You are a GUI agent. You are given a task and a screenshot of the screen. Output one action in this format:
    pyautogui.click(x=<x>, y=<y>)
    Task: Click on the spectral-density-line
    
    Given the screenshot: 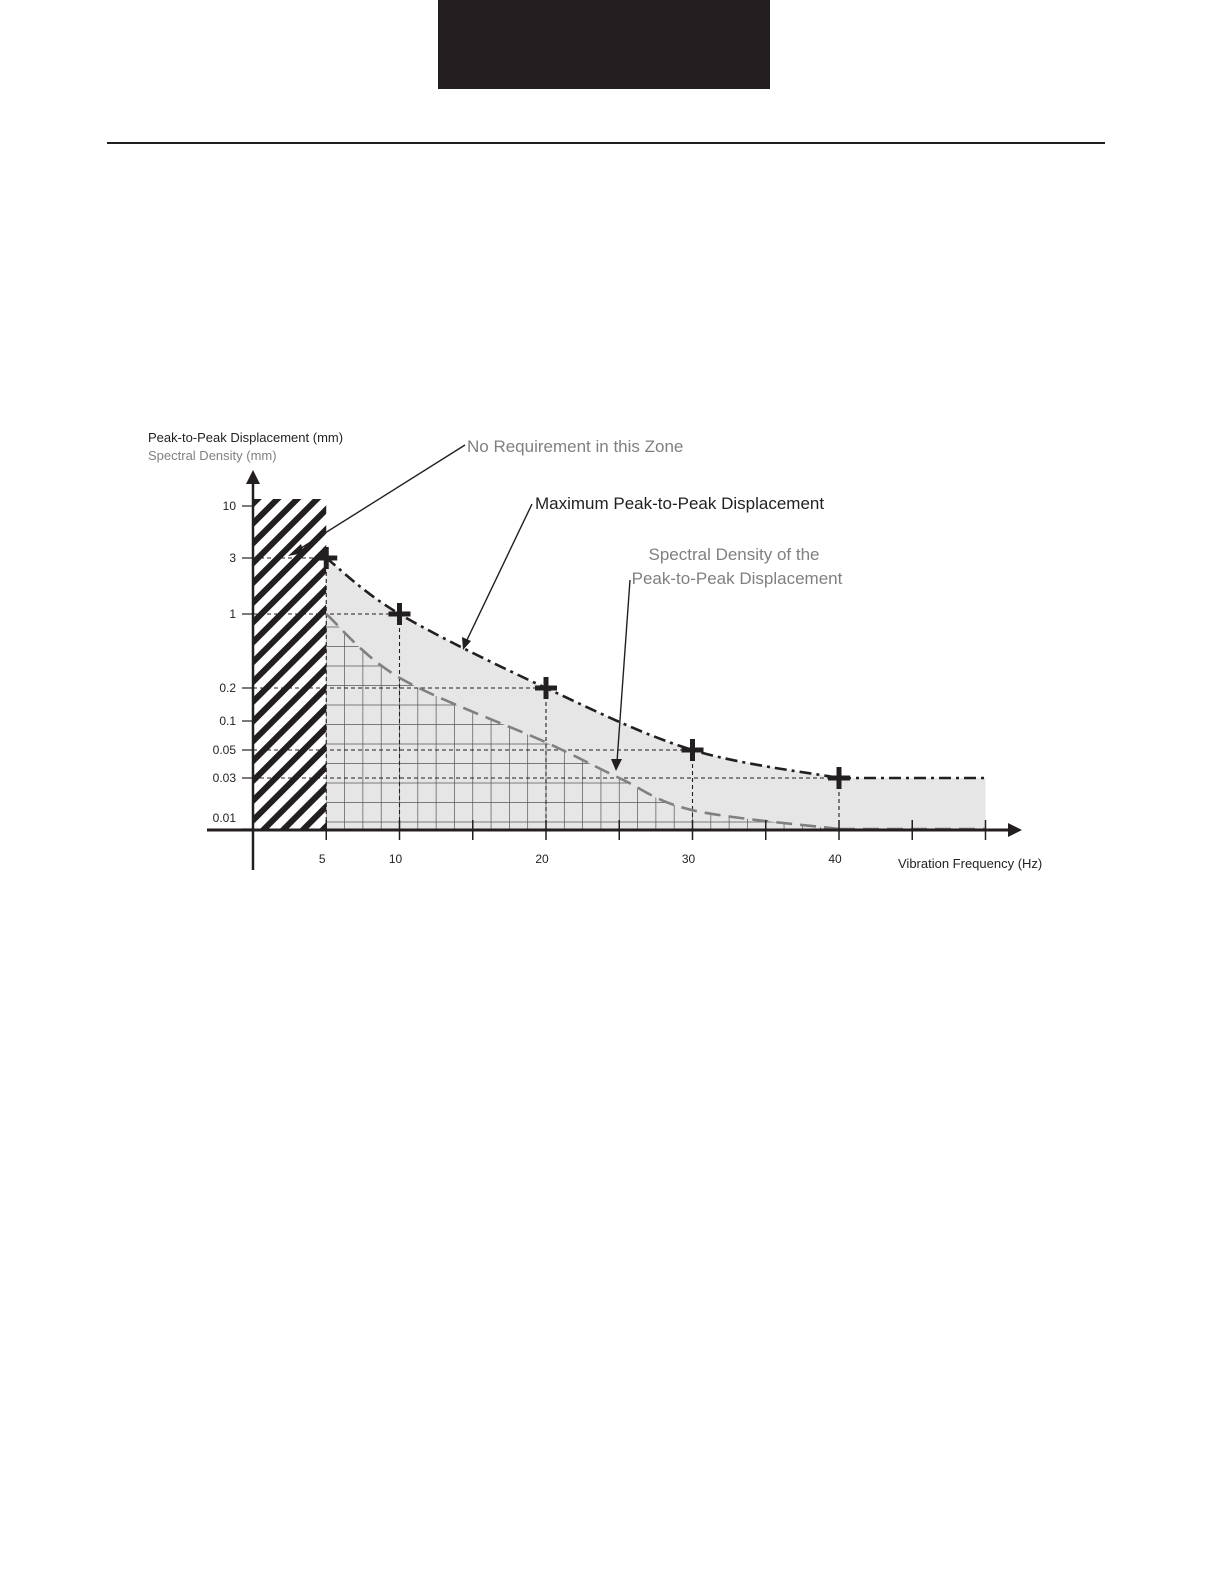 What is the action you would take?
    pyautogui.click(x=582, y=722)
    